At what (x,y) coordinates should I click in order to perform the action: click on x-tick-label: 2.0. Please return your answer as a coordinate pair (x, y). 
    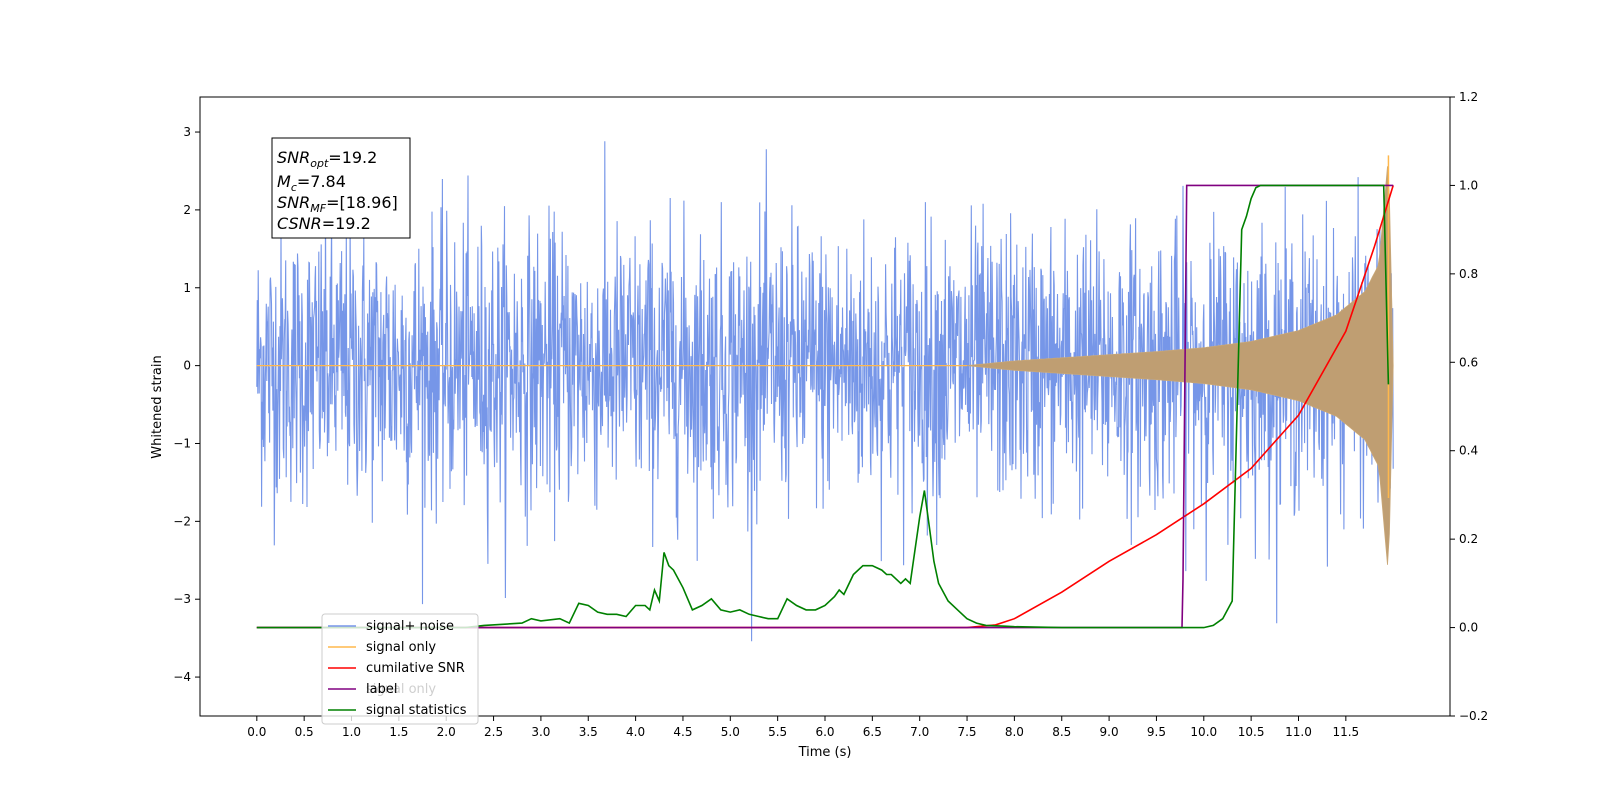
    Looking at the image, I should click on (446, 732).